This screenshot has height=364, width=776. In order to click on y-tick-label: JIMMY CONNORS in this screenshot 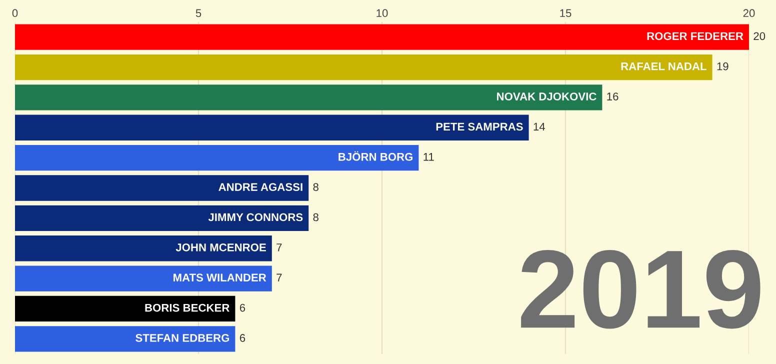, I will do `click(255, 217)`.